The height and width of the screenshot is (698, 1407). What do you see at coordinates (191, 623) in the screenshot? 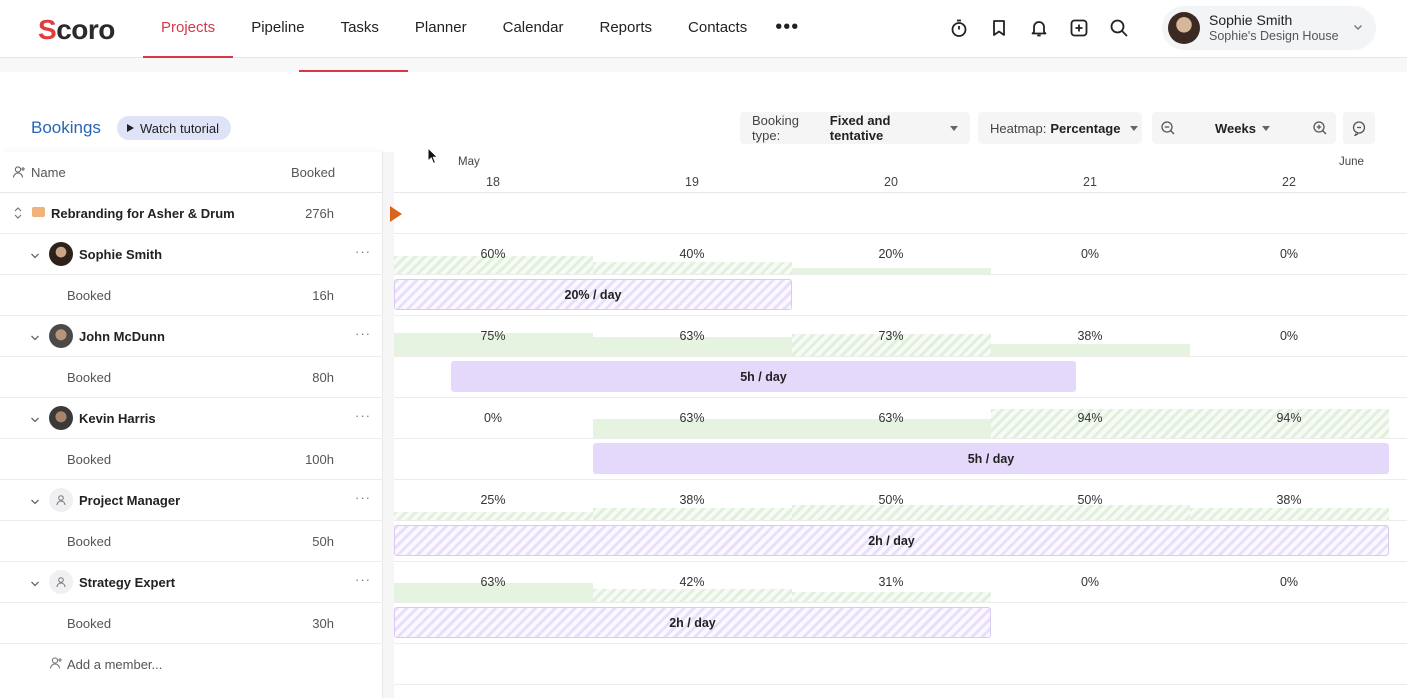
I see `booked-row: Booked 30h` at bounding box center [191, 623].